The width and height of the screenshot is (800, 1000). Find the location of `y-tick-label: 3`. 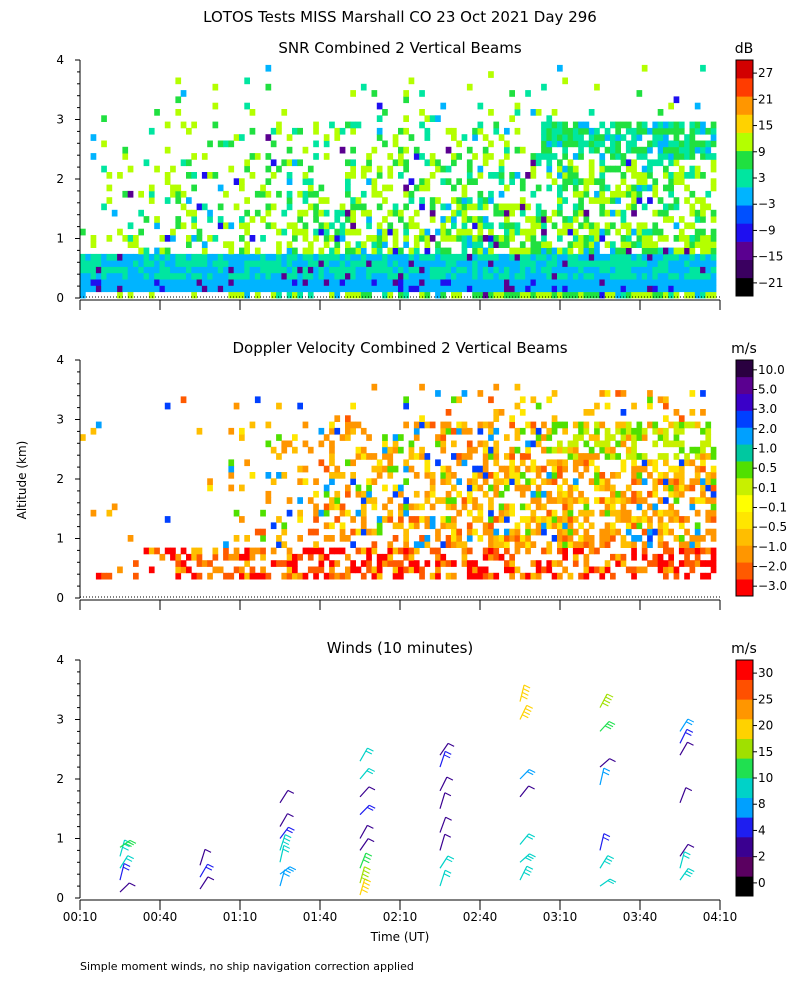

y-tick-label: 3 is located at coordinates (60, 120).